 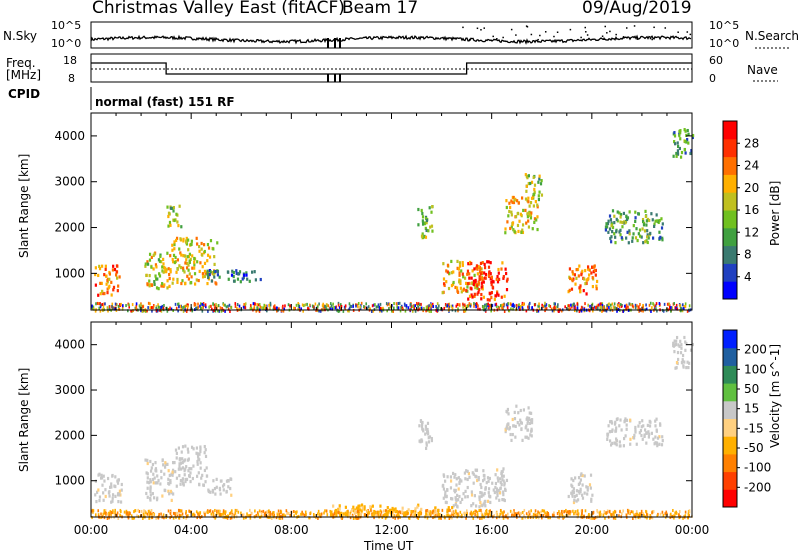 What do you see at coordinates (716, 60) in the screenshot?
I see `nave-tick-high: 60` at bounding box center [716, 60].